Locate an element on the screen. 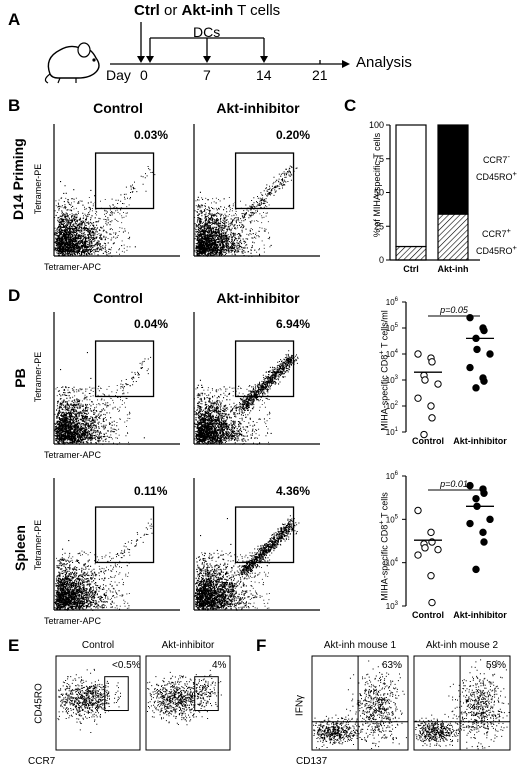  pct-f-2: 59% is located at coordinates (496, 665).